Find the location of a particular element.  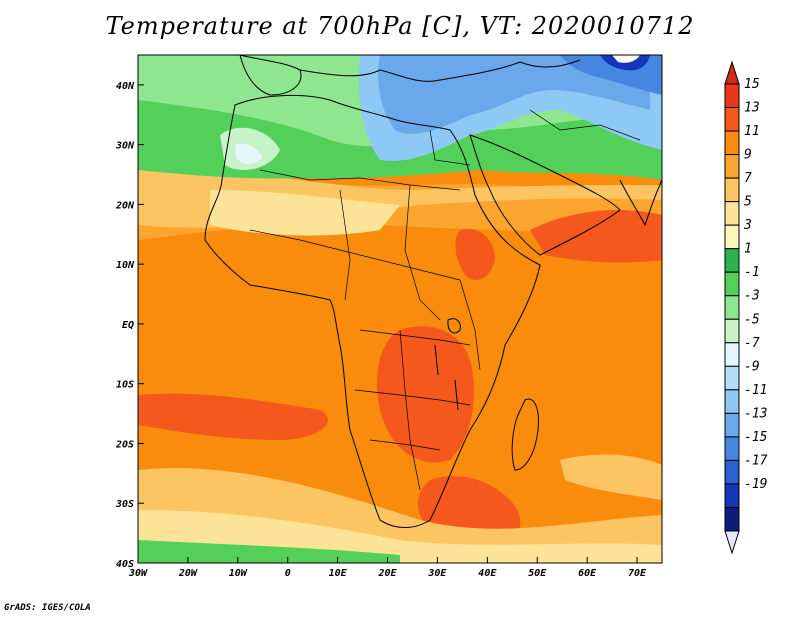

colorbar-label: 11 is located at coordinates (752, 131).